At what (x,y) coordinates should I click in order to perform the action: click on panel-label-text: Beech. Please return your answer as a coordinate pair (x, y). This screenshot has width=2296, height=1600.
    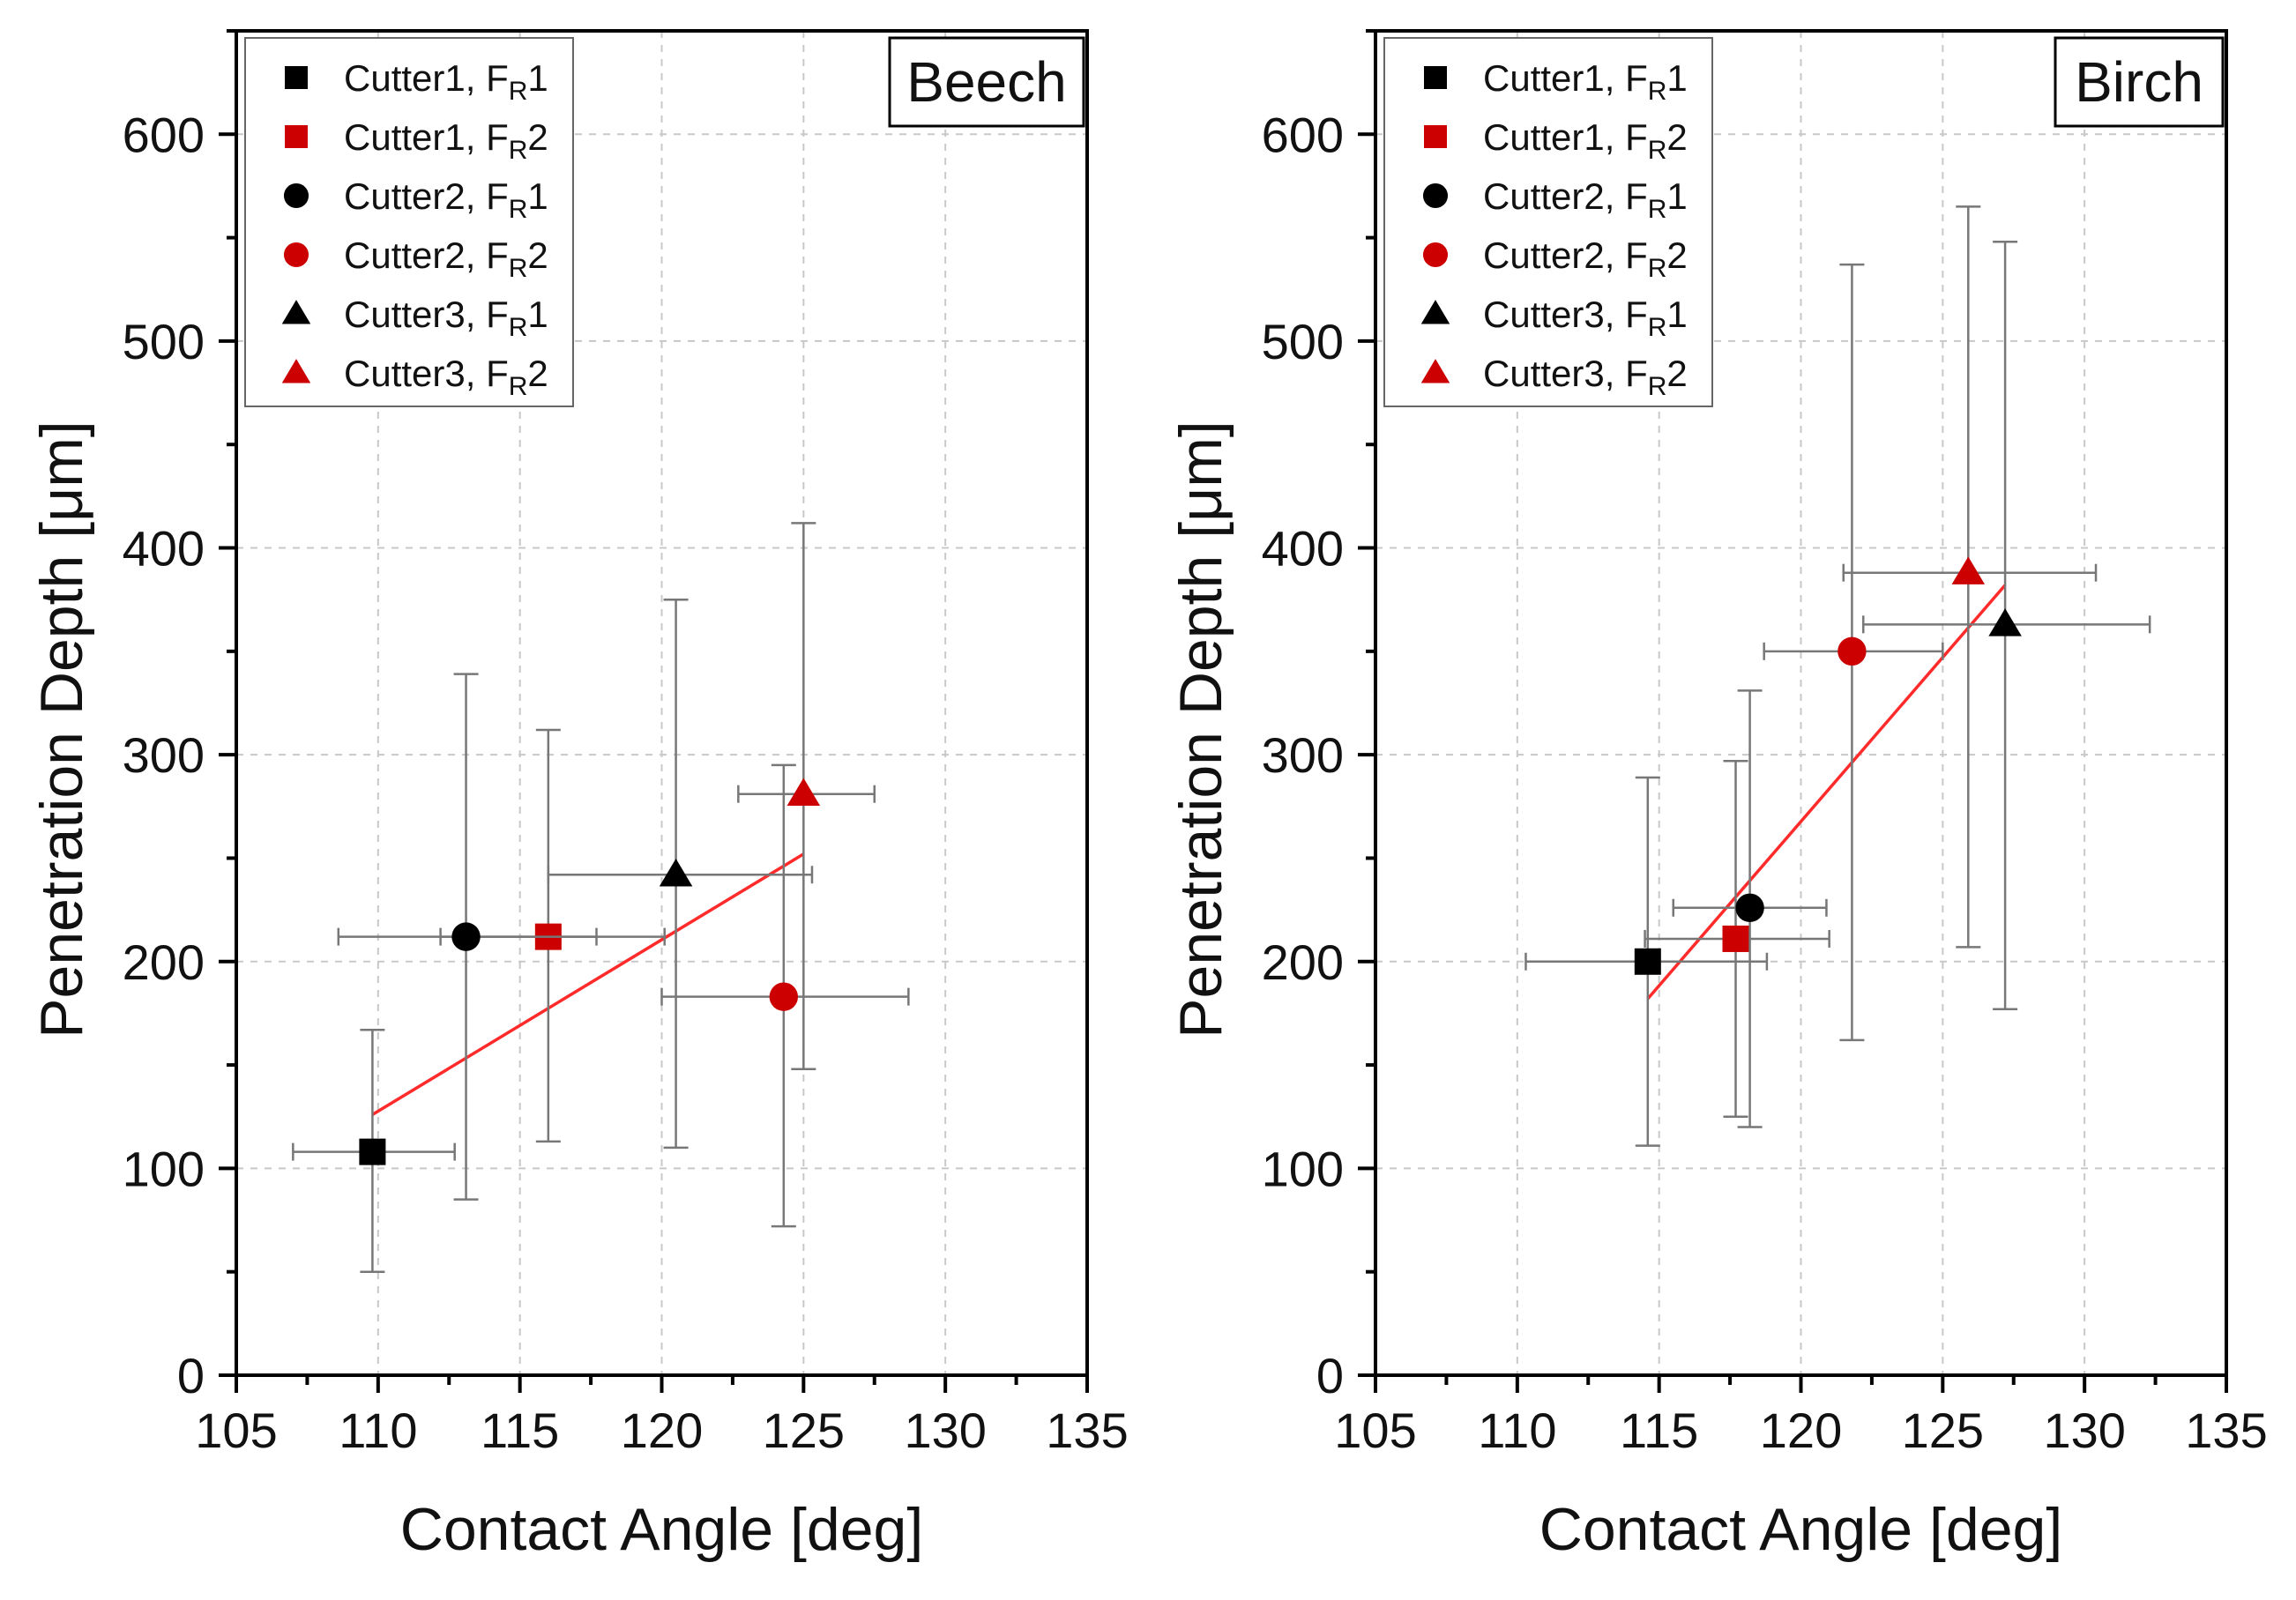
    Looking at the image, I should click on (986, 82).